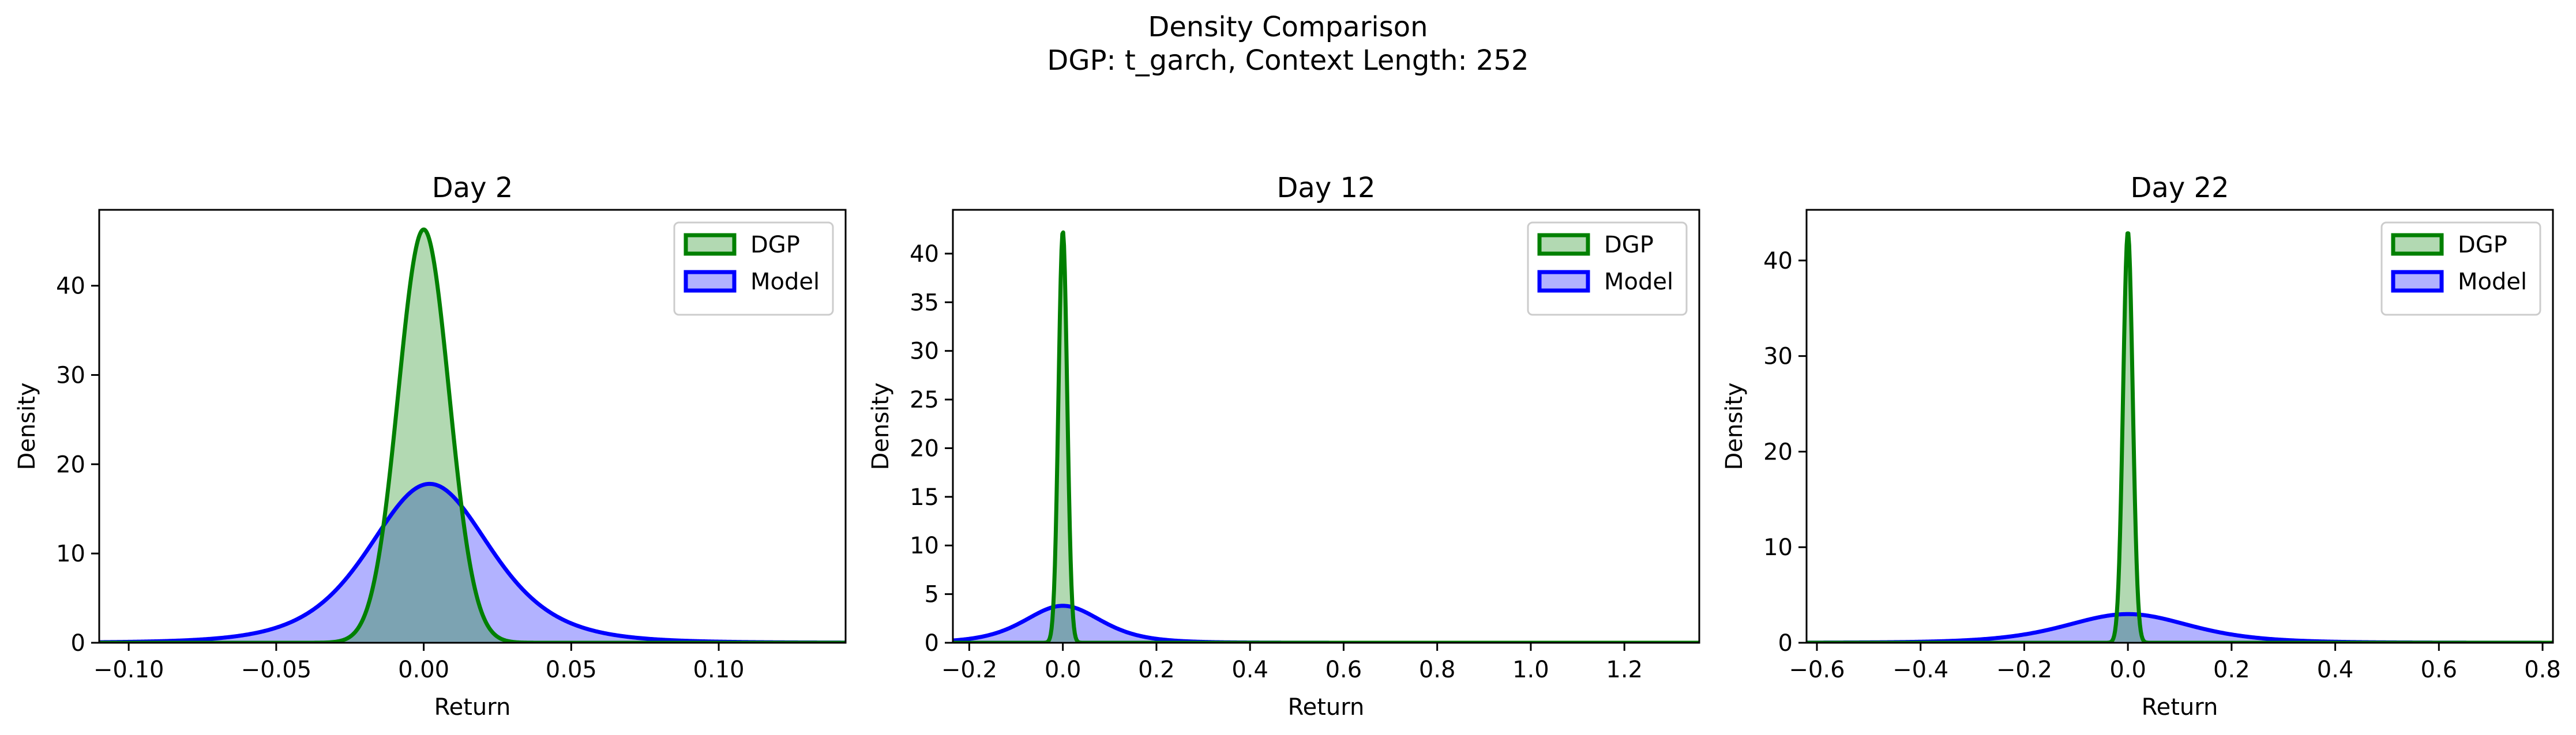 The width and height of the screenshot is (2576, 735). Describe the element at coordinates (1817, 670) in the screenshot. I see `x-tick-label: −0.6` at that location.